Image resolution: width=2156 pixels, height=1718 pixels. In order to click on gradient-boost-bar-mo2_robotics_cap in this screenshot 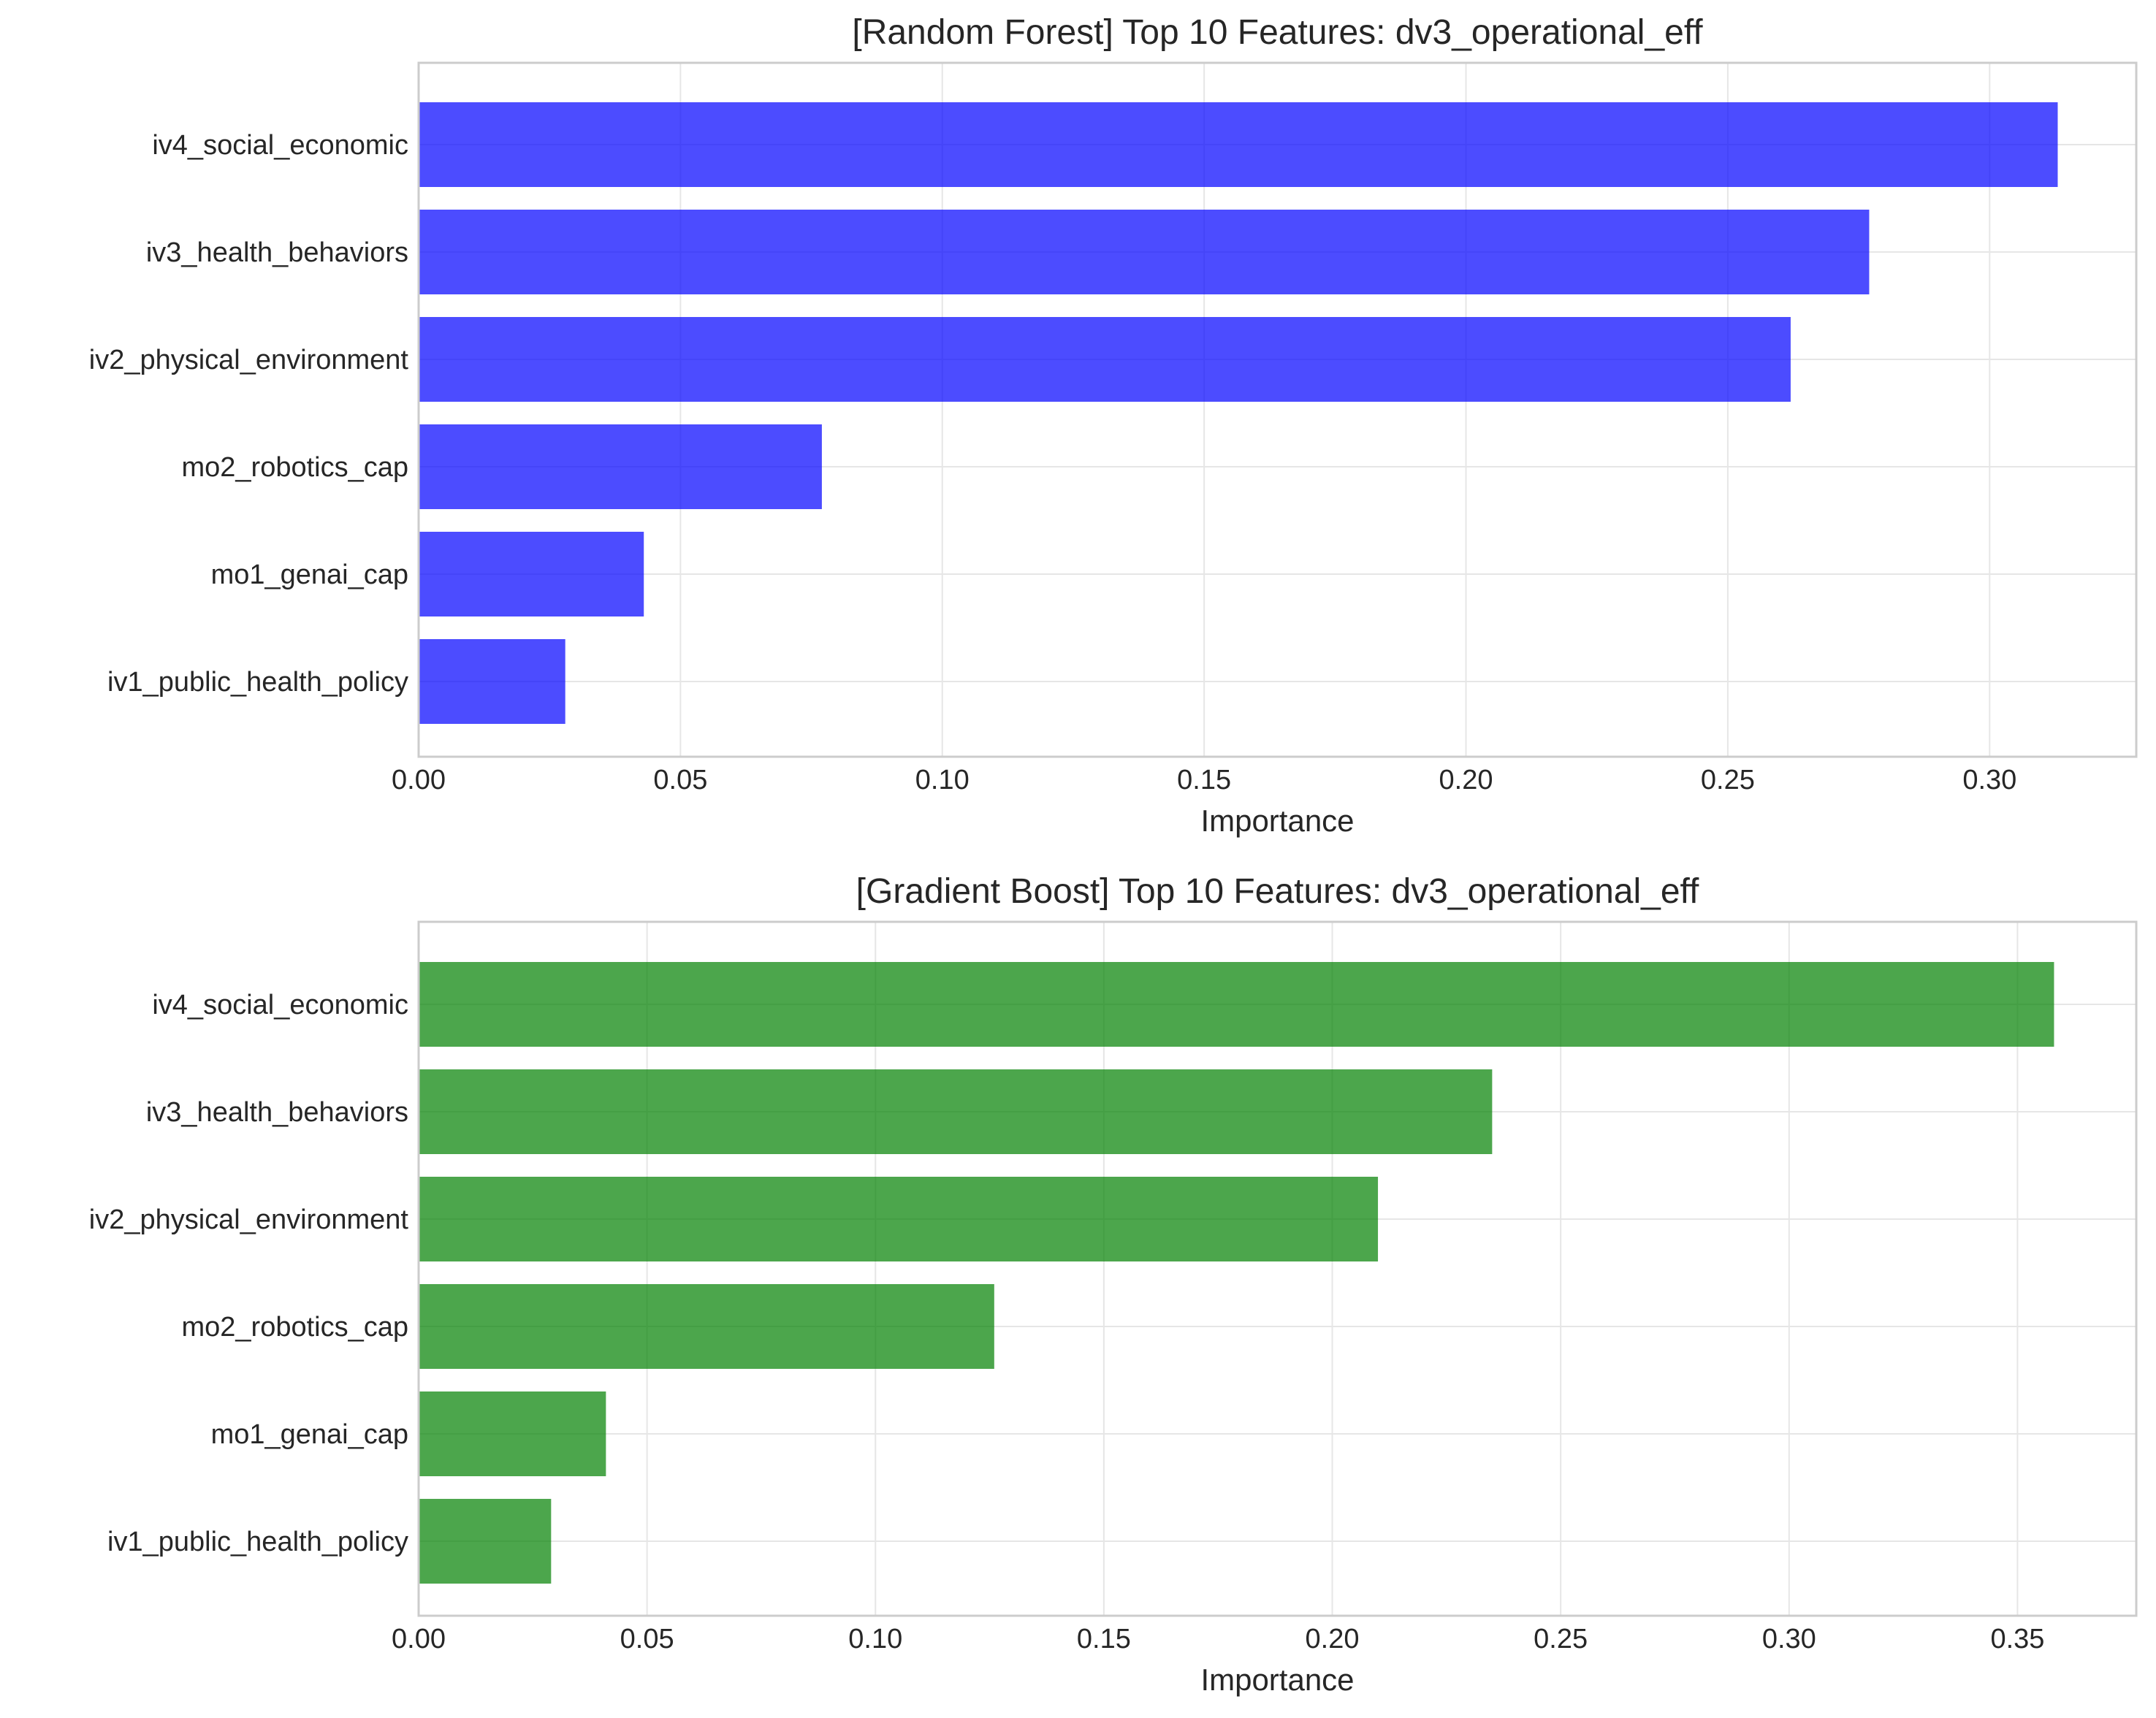, I will do `click(706, 1326)`.